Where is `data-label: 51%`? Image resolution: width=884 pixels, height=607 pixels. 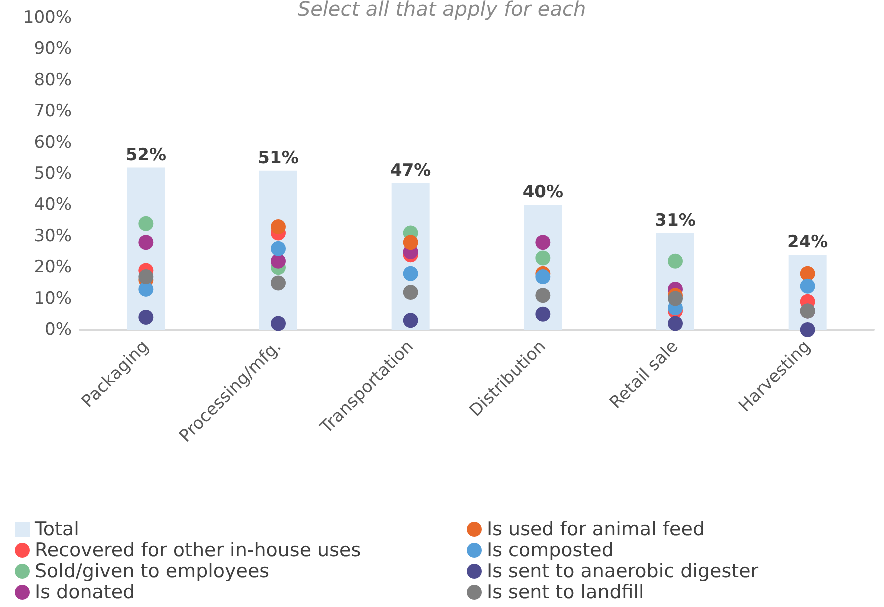
data-label: 51% is located at coordinates (278, 158).